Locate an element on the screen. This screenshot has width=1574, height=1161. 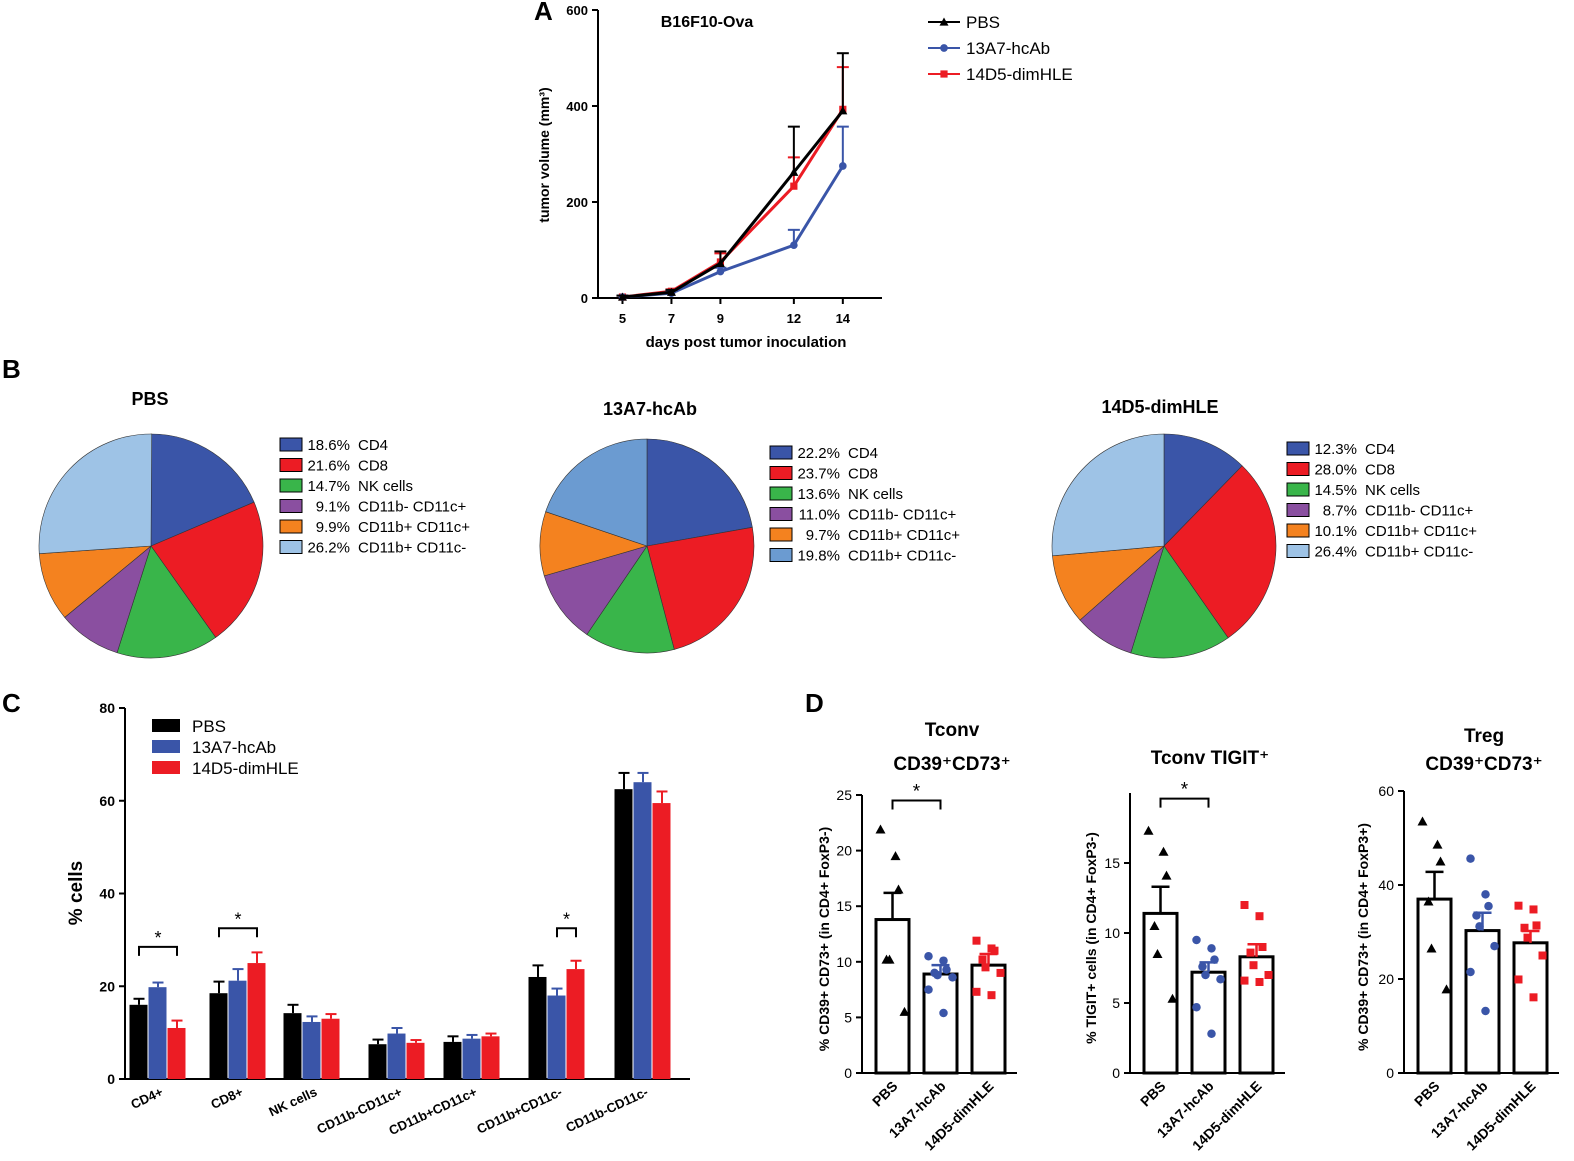
panel-letter: B is located at coordinates (11, 369).